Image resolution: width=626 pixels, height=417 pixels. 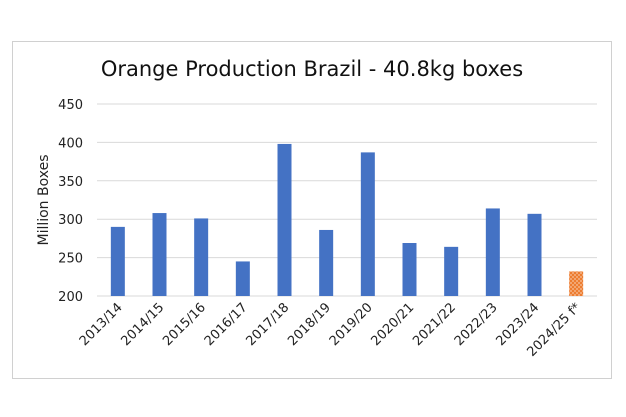 What do you see at coordinates (184, 324) in the screenshot?
I see `x-tick-label: 2015/16` at bounding box center [184, 324].